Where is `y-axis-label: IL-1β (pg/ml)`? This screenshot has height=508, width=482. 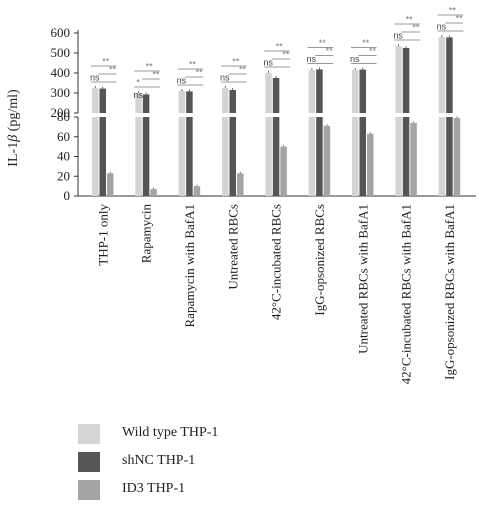 y-axis-label: IL-1β (pg/ml) is located at coordinates (13, 128).